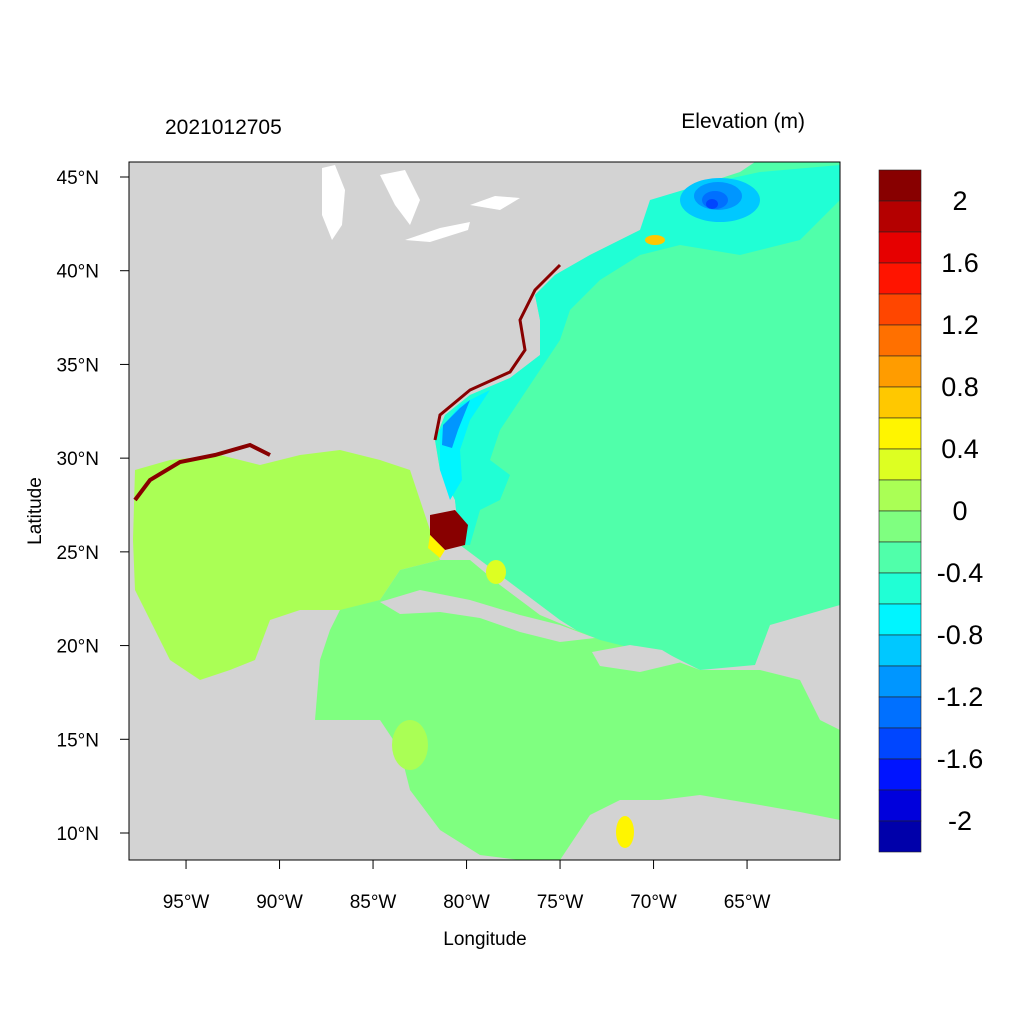  Describe the element at coordinates (487, 616) in the screenshot. I see `cuba` at that location.